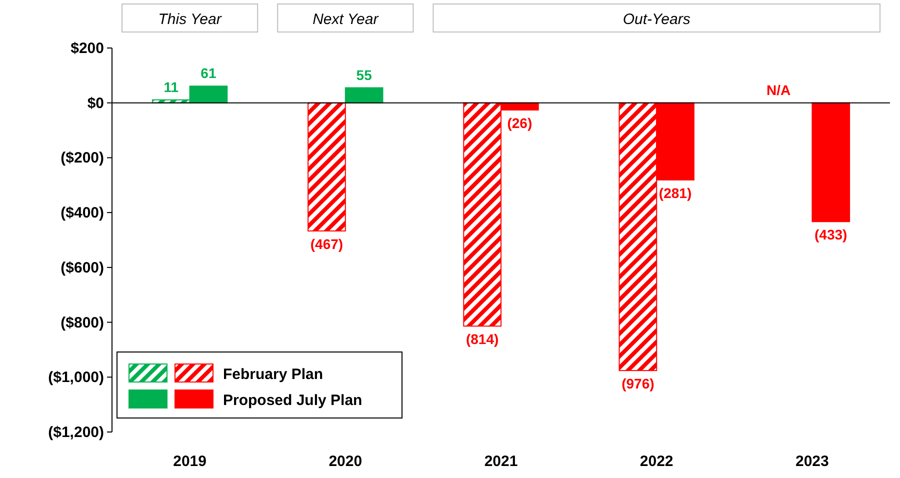 The image size is (900, 478). What do you see at coordinates (208, 73) in the screenshot?
I see `data-label: 61` at bounding box center [208, 73].